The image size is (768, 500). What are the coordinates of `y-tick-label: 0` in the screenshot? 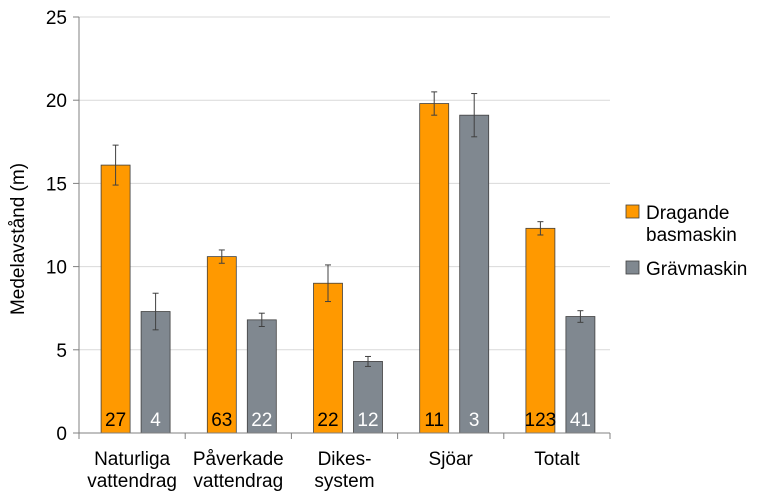 It's located at (61, 434).